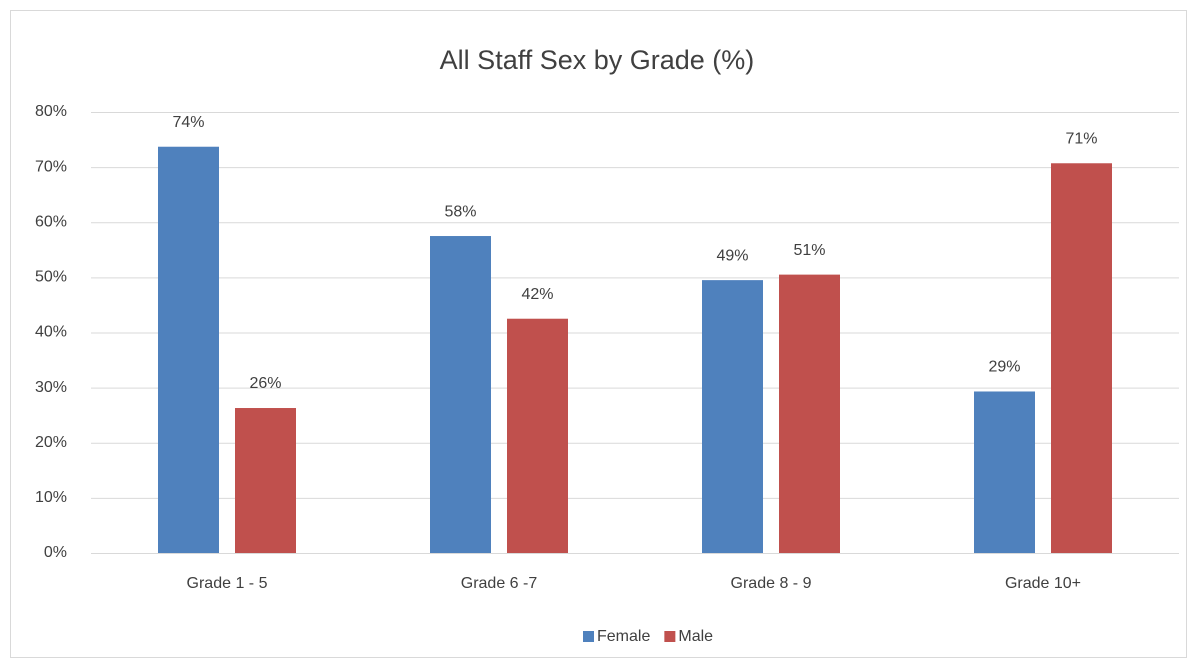 Image resolution: width=1197 pixels, height=668 pixels. Describe the element at coordinates (623, 636) in the screenshot. I see `legend-label: Female` at that location.